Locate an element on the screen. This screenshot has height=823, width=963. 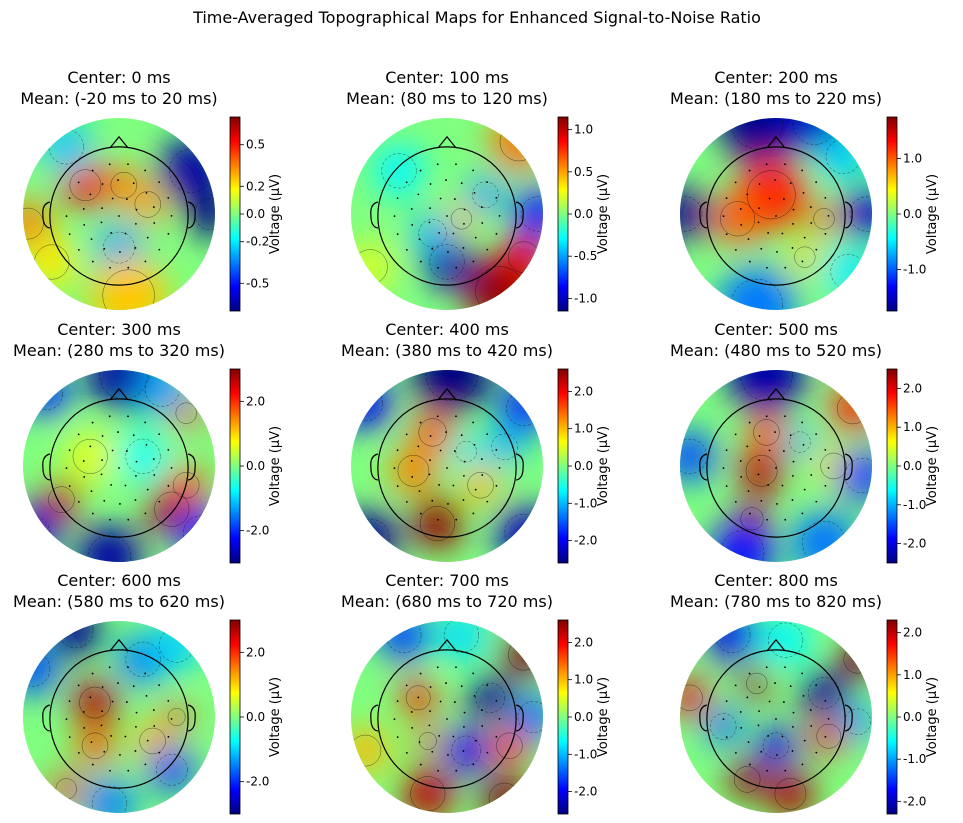
colorbar-label: Voltage (µV) is located at coordinates (932, 466).